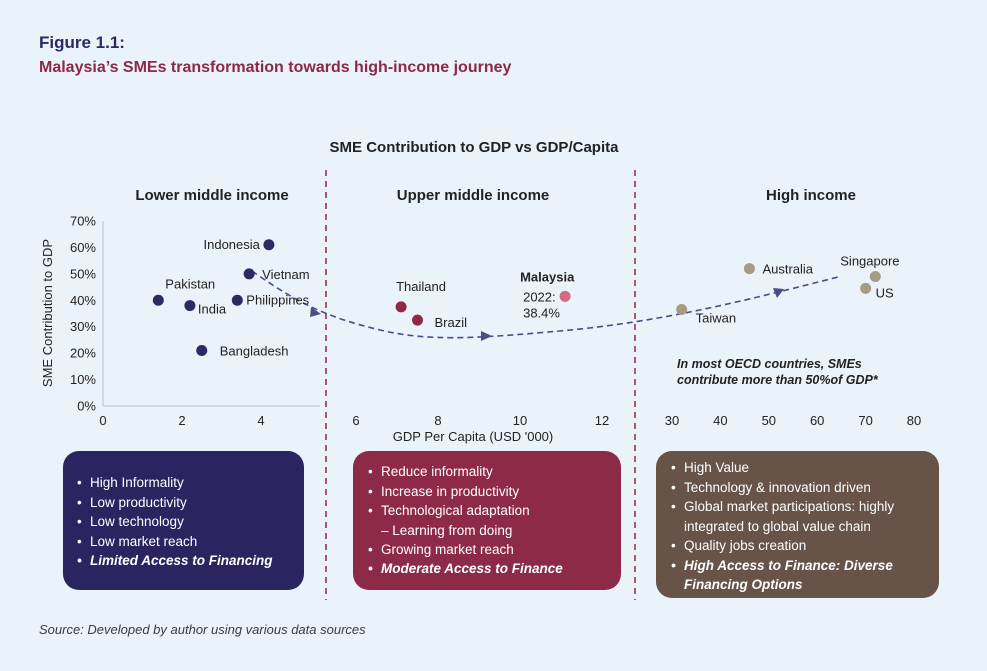 The width and height of the screenshot is (987, 671). I want to click on x-tick-label: 10, so click(520, 420).